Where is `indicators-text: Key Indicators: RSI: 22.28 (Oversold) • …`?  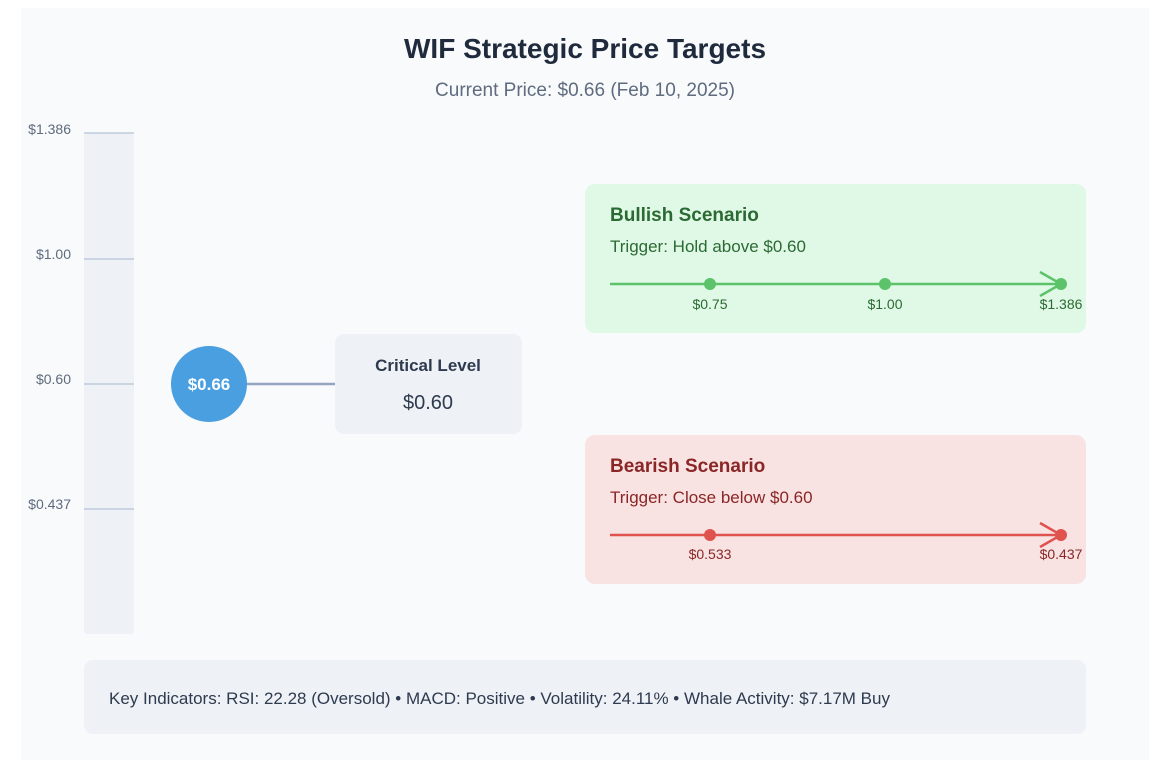 indicators-text: Key Indicators: RSI: 22.28 (Oversold) • … is located at coordinates (499, 698).